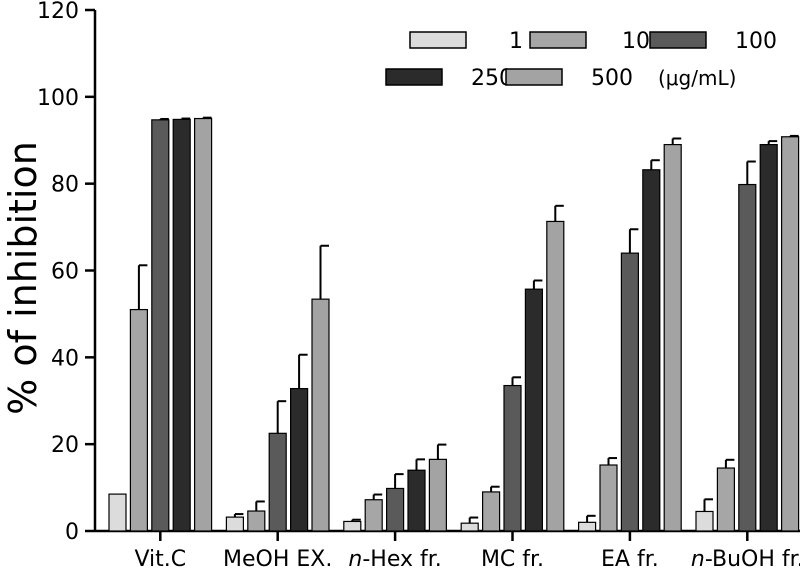 The image size is (800, 578). Describe the element at coordinates (65, 445) in the screenshot. I see `y-tick-label: 20` at that location.